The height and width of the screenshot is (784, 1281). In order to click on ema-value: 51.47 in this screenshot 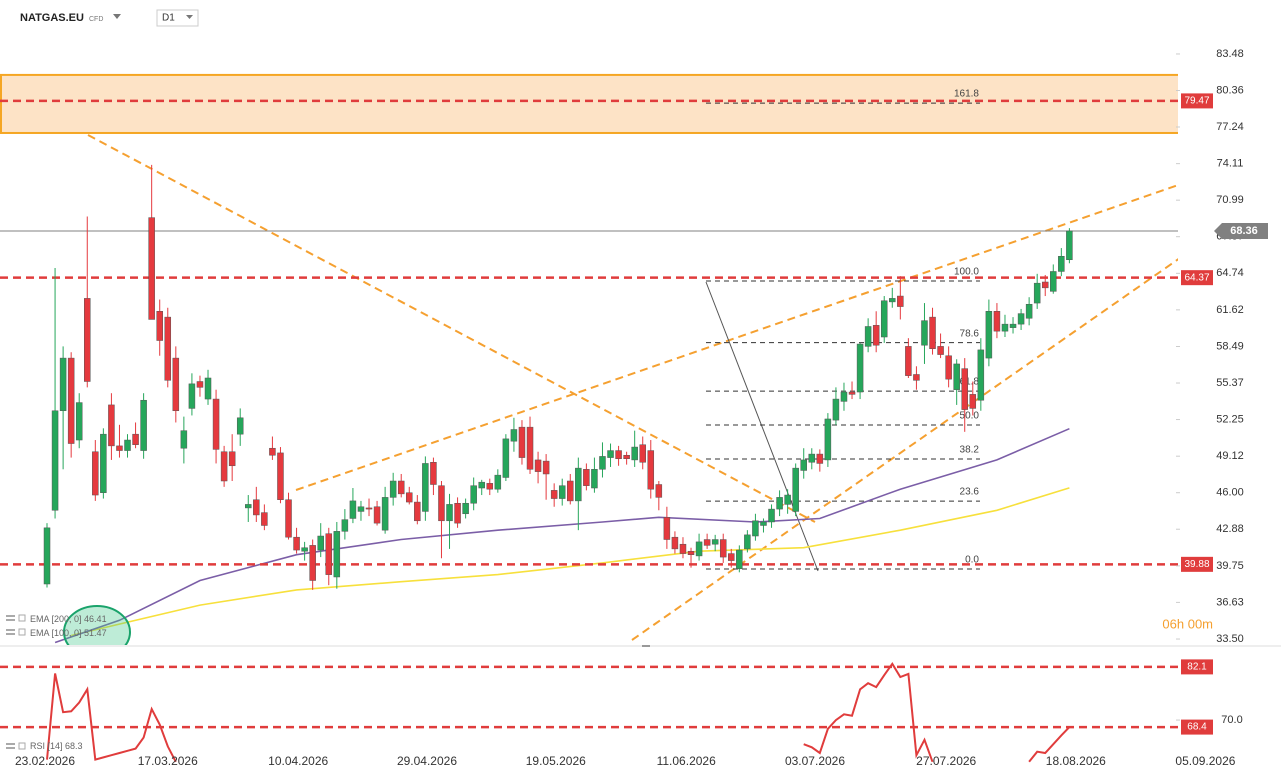, I will do `click(95, 633)`.